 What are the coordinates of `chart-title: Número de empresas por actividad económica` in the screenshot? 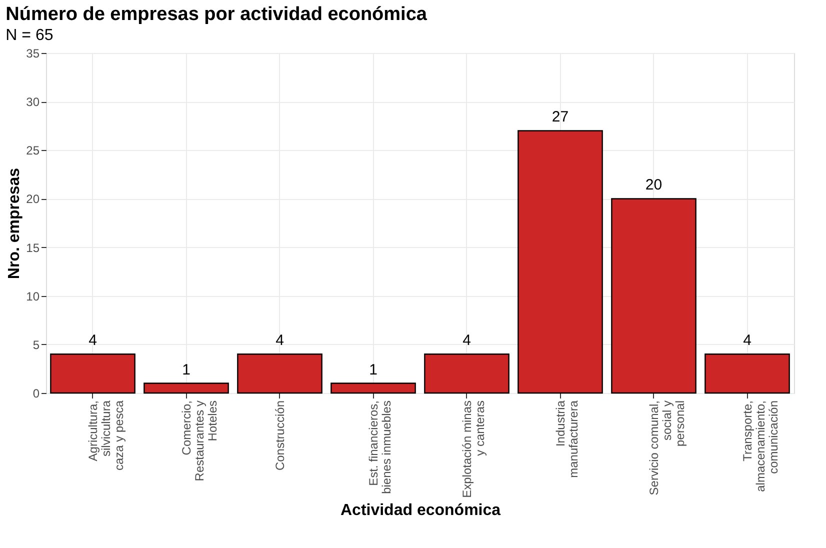 It's located at (217, 14).